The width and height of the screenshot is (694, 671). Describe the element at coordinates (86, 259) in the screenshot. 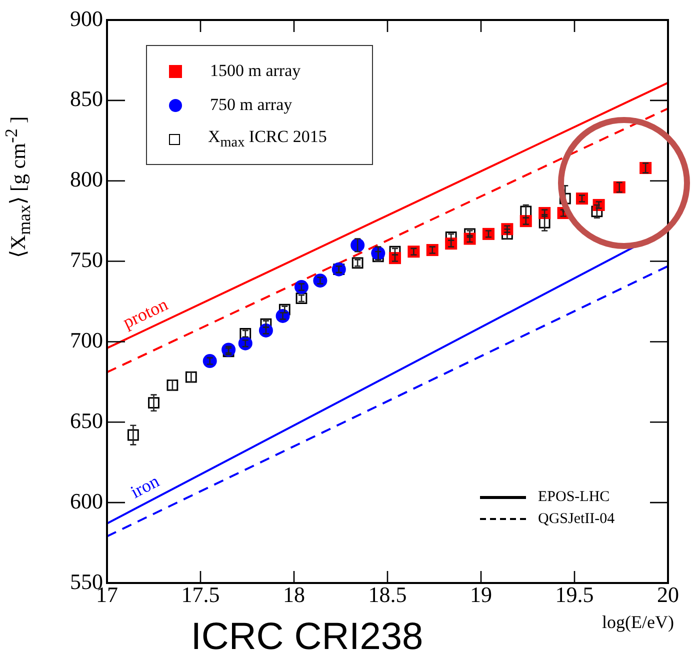

I see `y-tick-label: 750` at that location.